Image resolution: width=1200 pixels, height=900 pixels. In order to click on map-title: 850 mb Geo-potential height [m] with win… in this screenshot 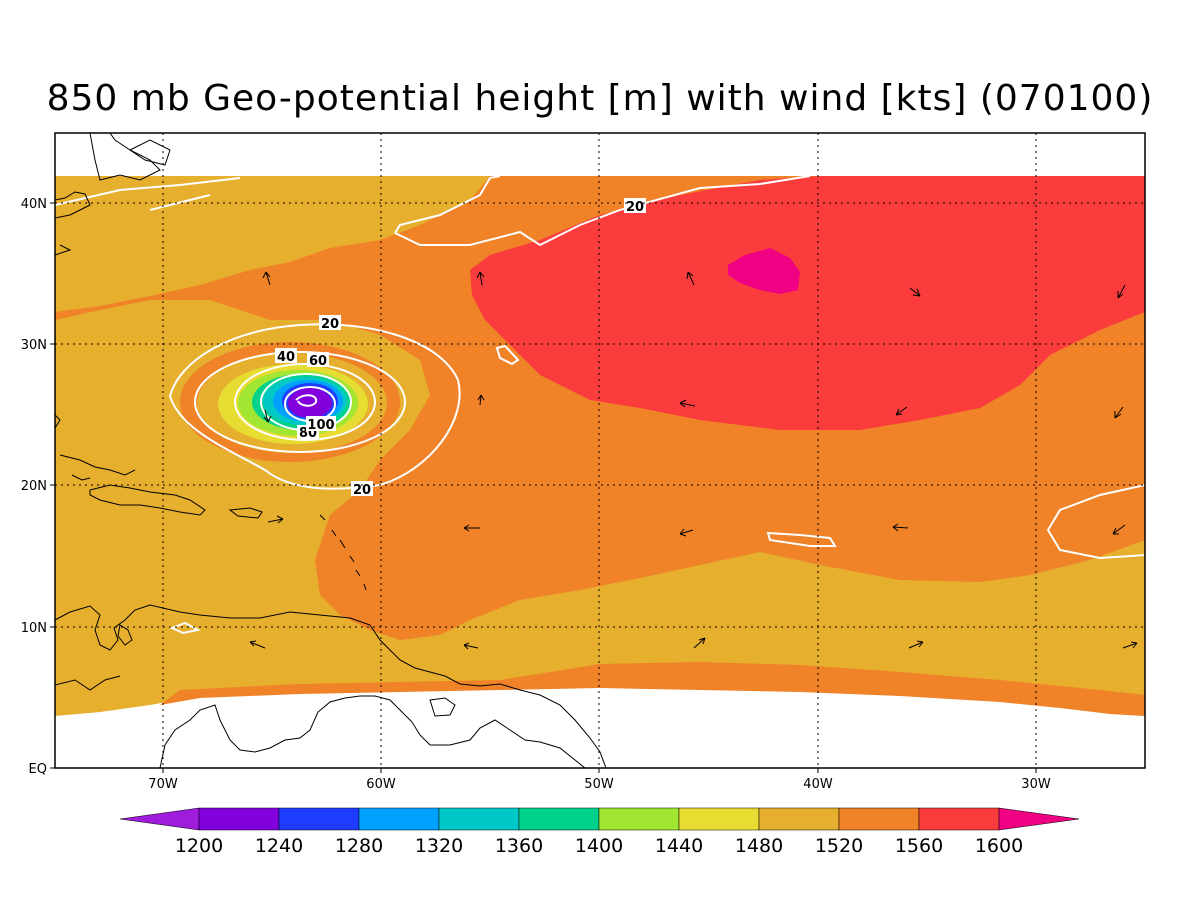, I will do `click(600, 98)`.